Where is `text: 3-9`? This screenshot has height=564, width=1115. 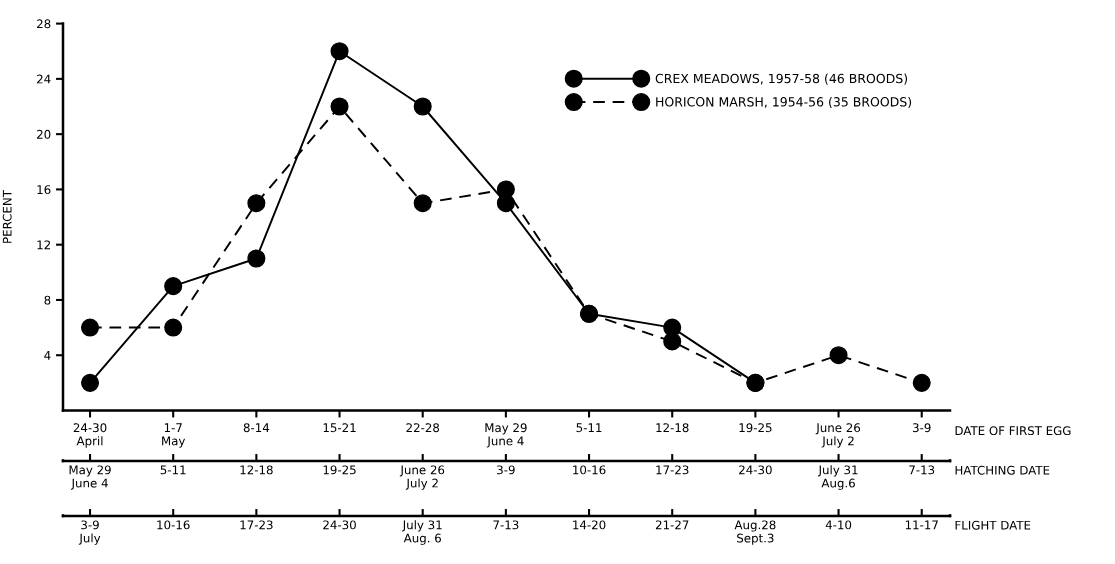
text: 3-9 is located at coordinates (506, 470).